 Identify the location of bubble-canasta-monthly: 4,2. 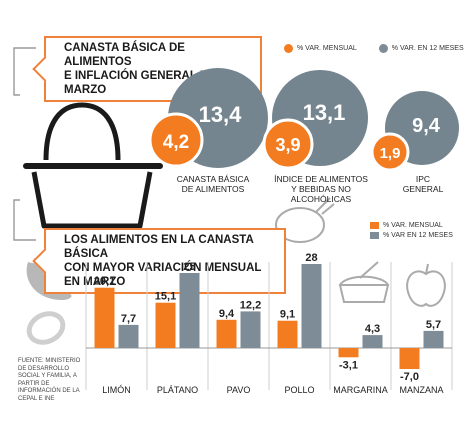
(176, 142).